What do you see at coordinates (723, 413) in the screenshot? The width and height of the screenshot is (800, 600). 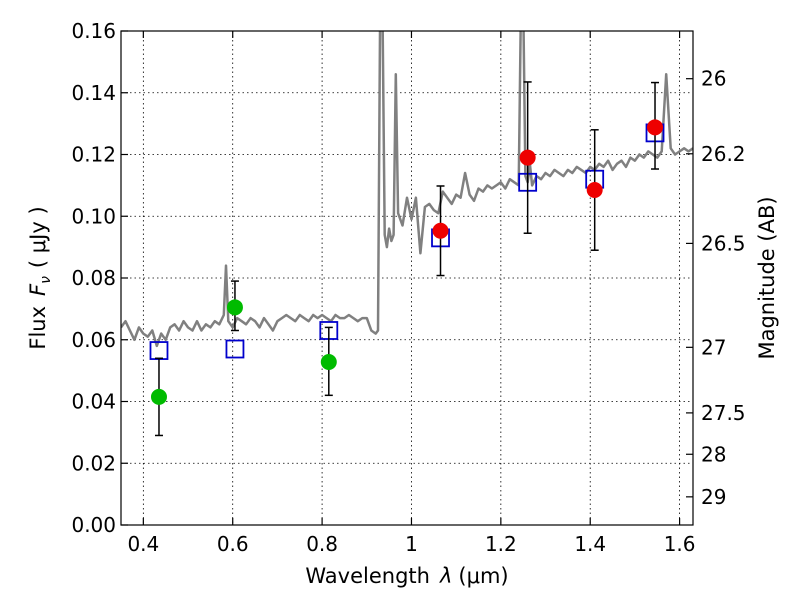 I see `y2-tick-label: 27.5` at bounding box center [723, 413].